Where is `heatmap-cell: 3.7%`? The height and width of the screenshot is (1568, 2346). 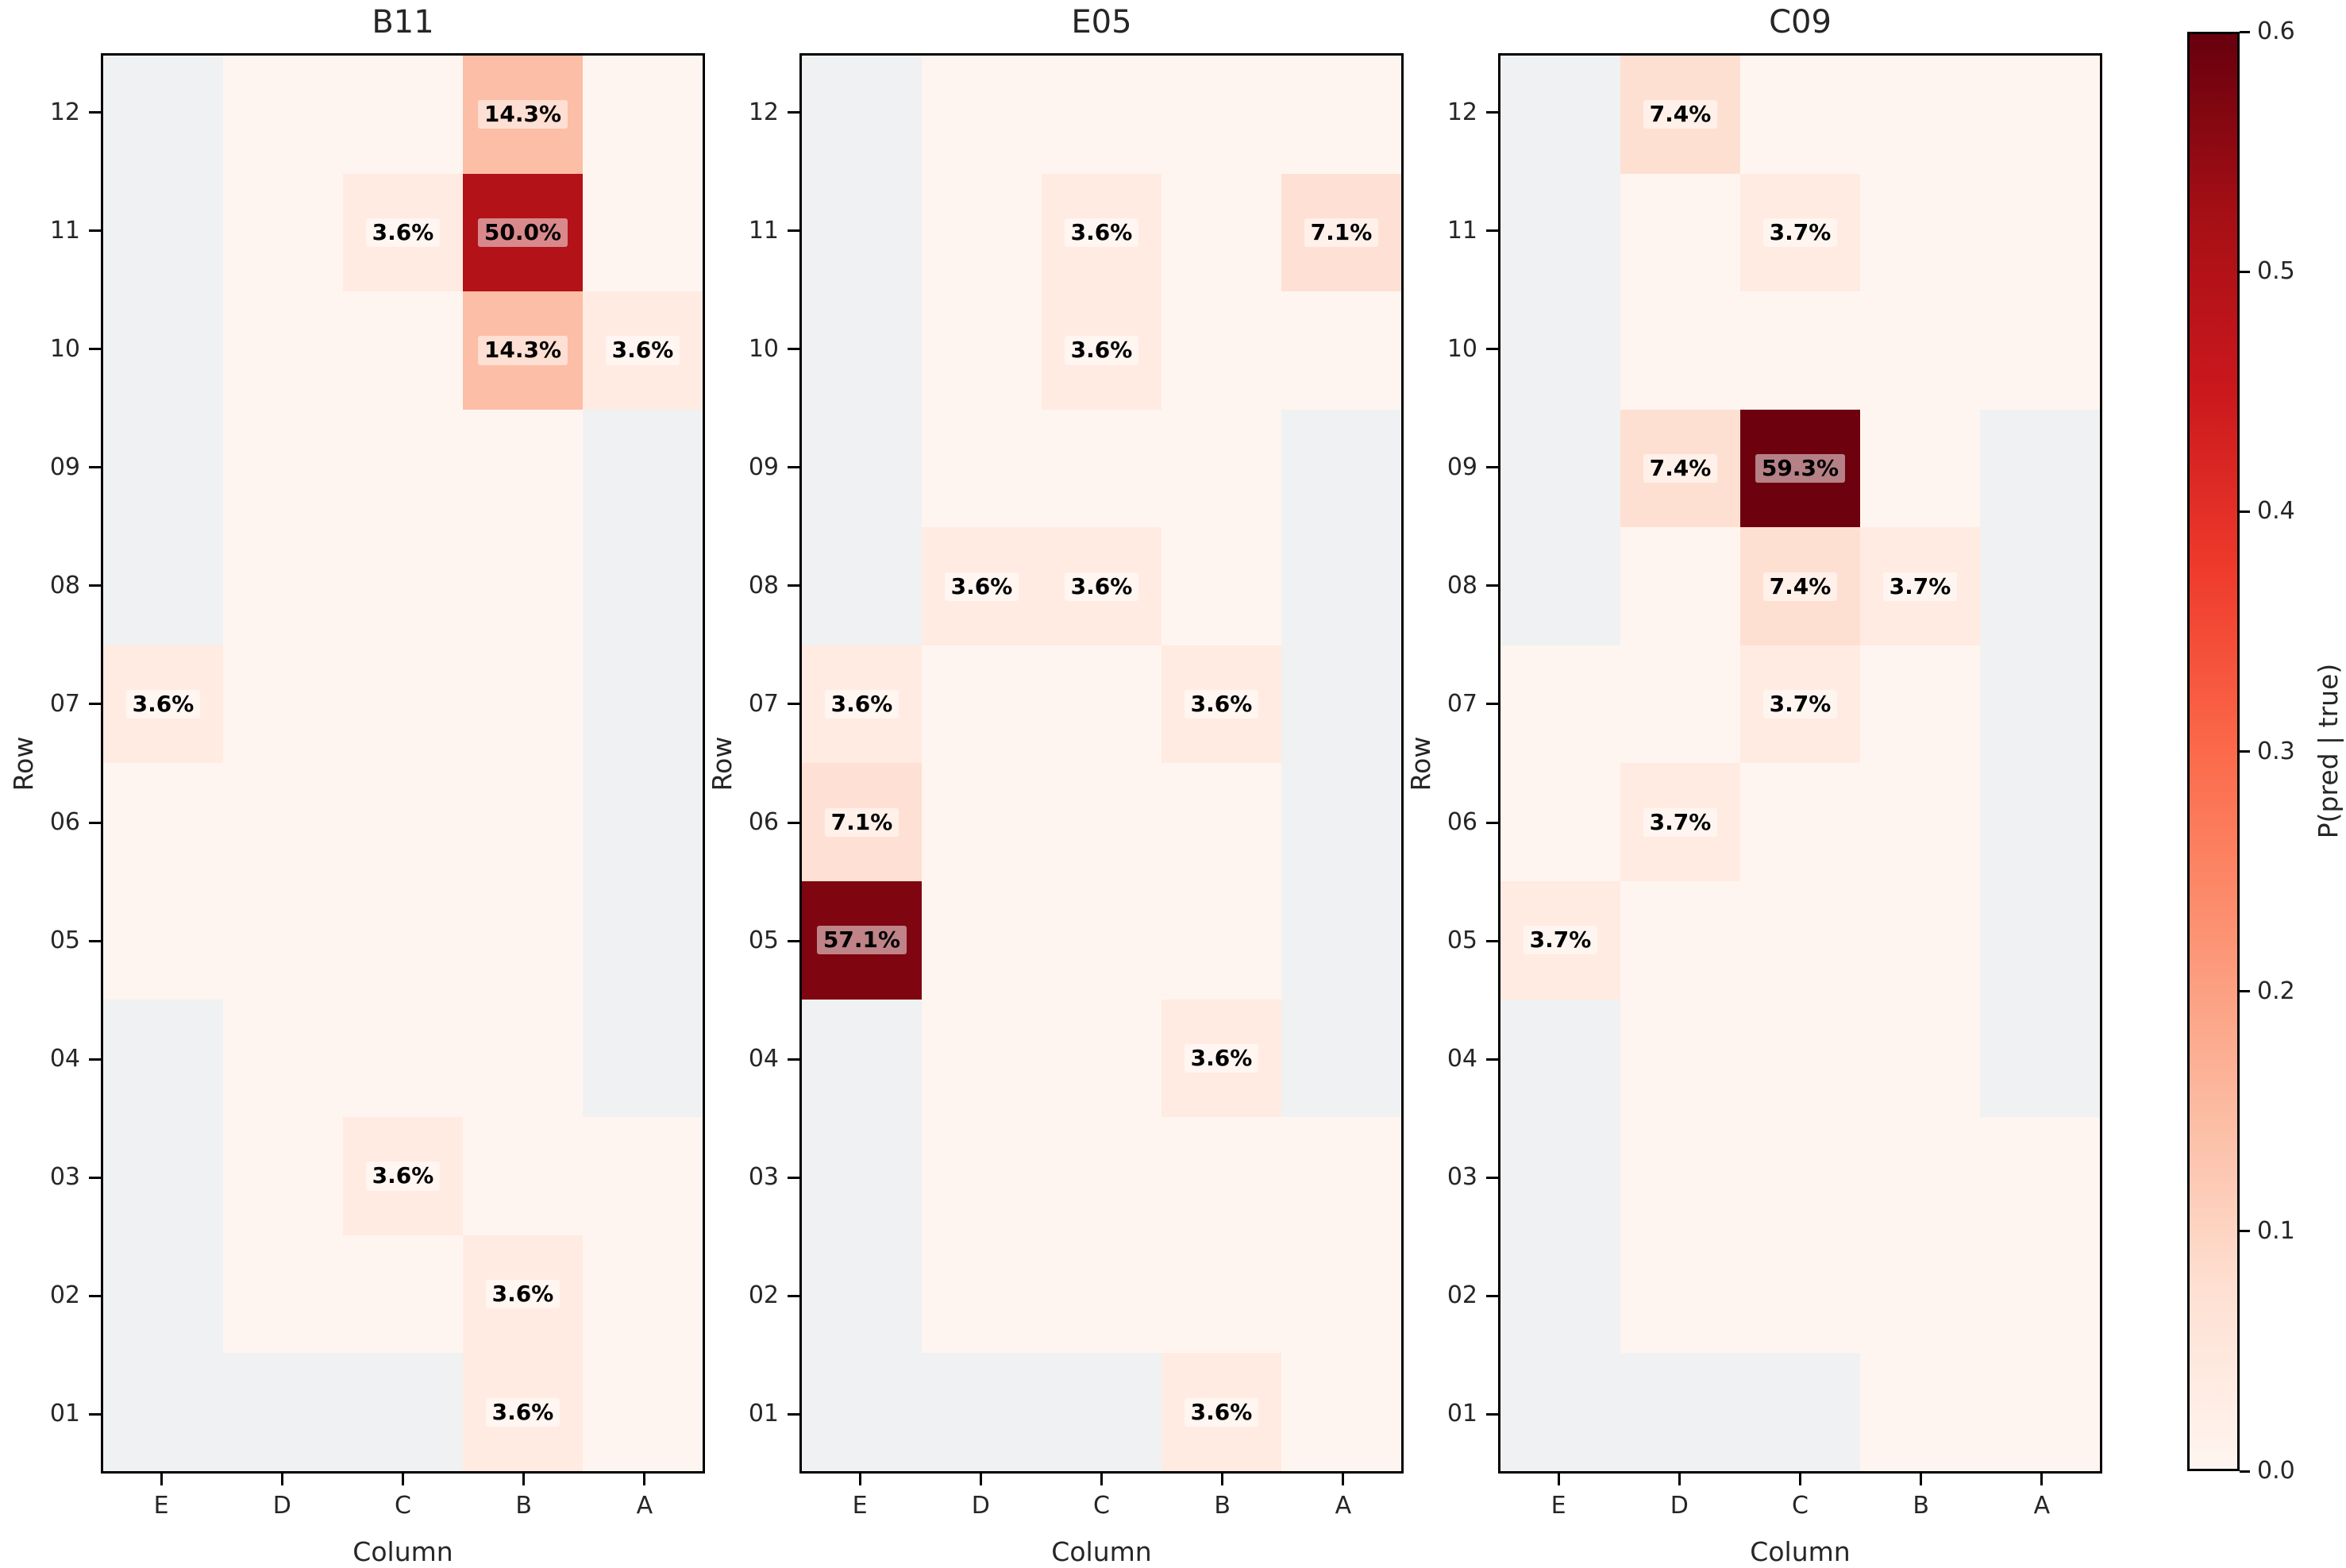 heatmap-cell: 3.7% is located at coordinates (1680, 823).